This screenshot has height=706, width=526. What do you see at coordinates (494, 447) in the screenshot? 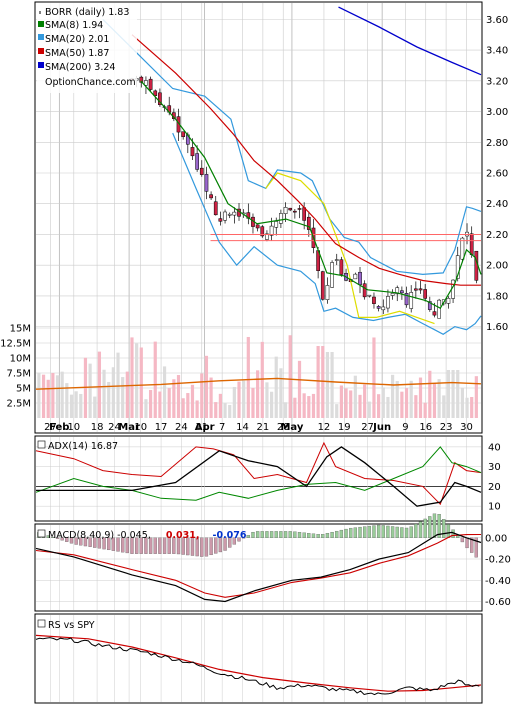
I see `adx-tick-label: 40` at bounding box center [494, 447].